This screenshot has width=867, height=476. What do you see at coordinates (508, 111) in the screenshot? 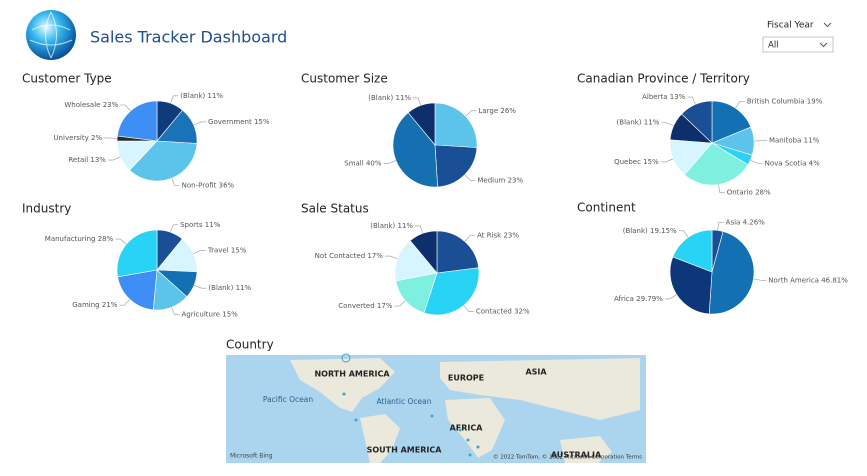
I see `label-value: 26%` at bounding box center [508, 111].